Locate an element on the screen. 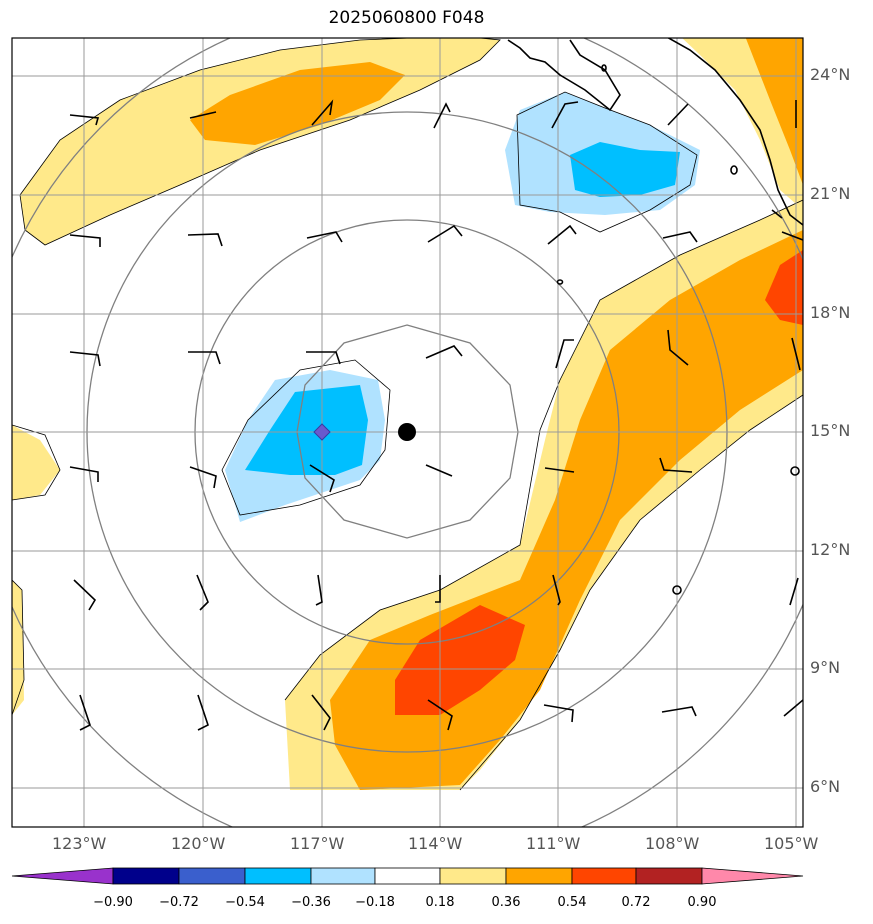 This screenshot has width=873, height=924. lon-label: 117°W is located at coordinates (317, 843).